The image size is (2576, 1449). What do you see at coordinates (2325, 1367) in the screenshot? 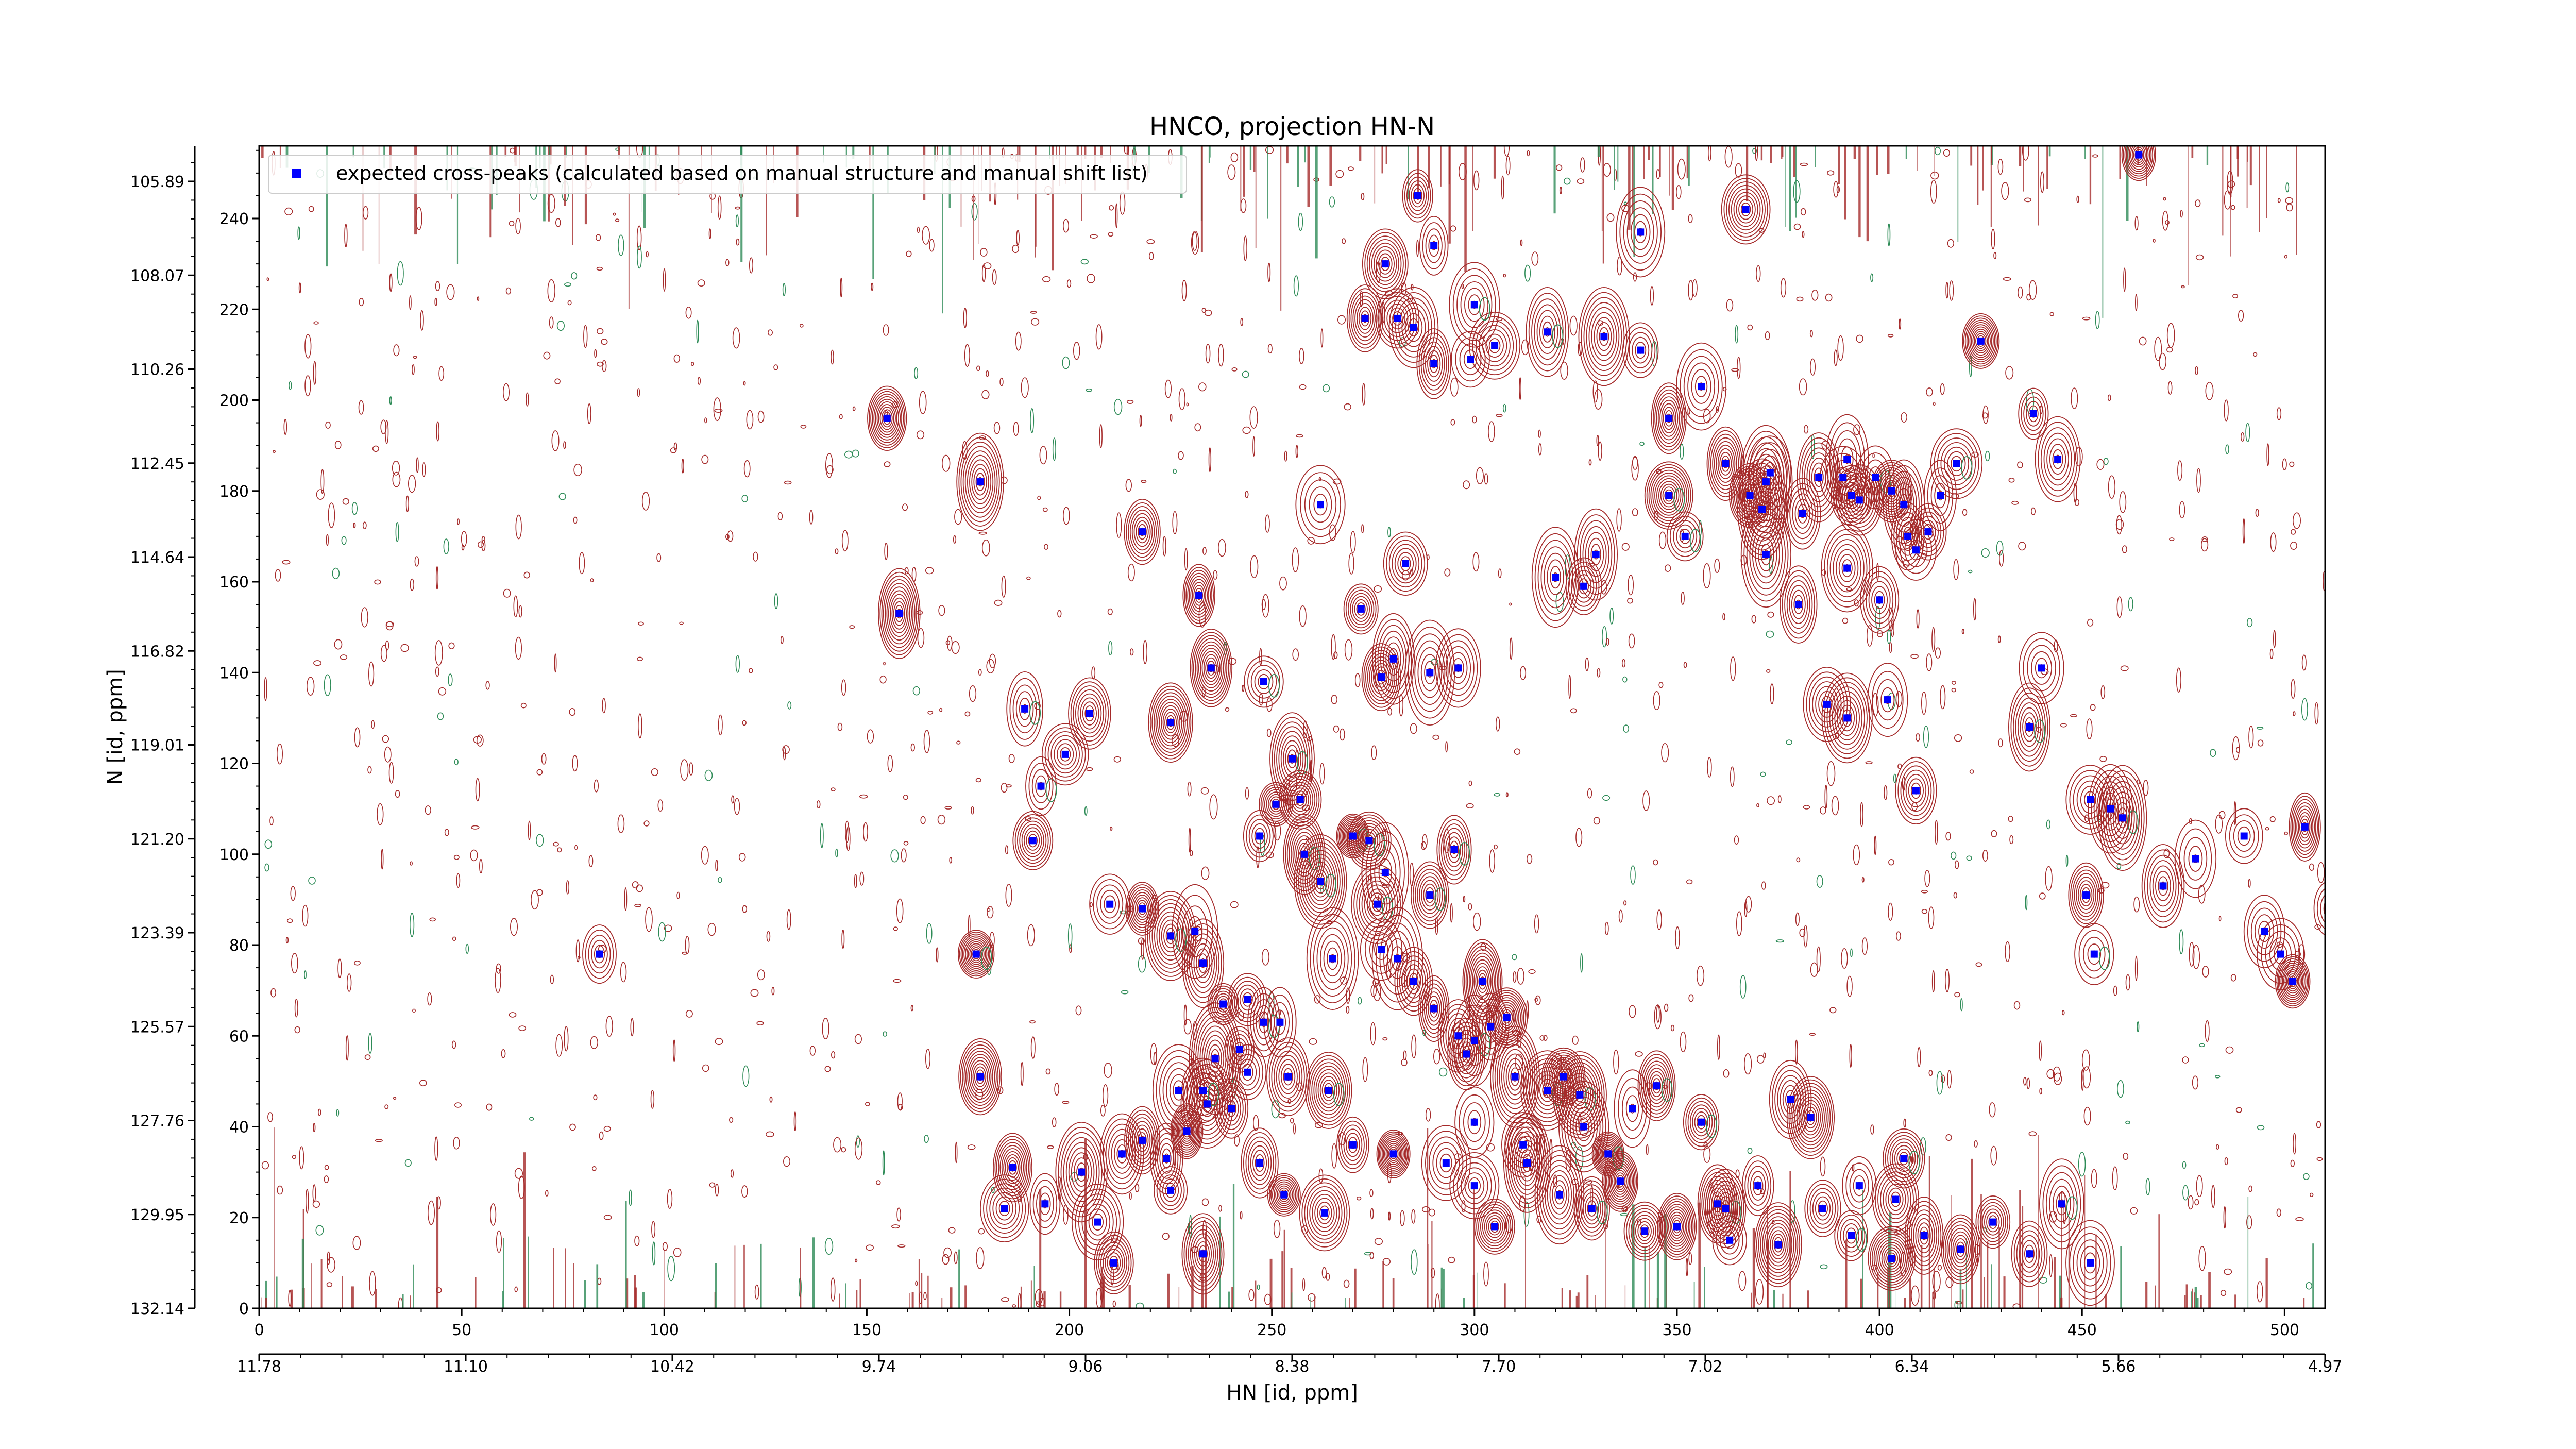
I see `ppm-x-tick-label: 4.97` at bounding box center [2325, 1367].